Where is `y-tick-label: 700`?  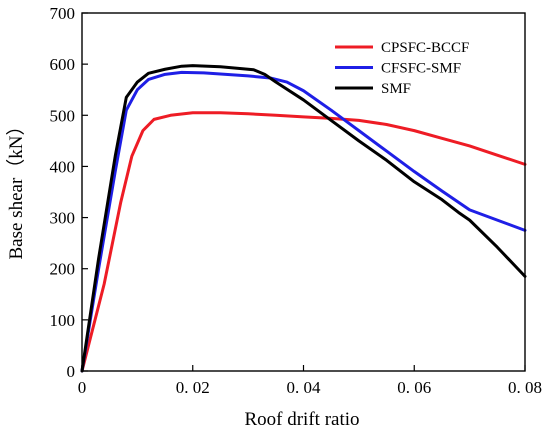
y-tick-label: 700 is located at coordinates (63, 13).